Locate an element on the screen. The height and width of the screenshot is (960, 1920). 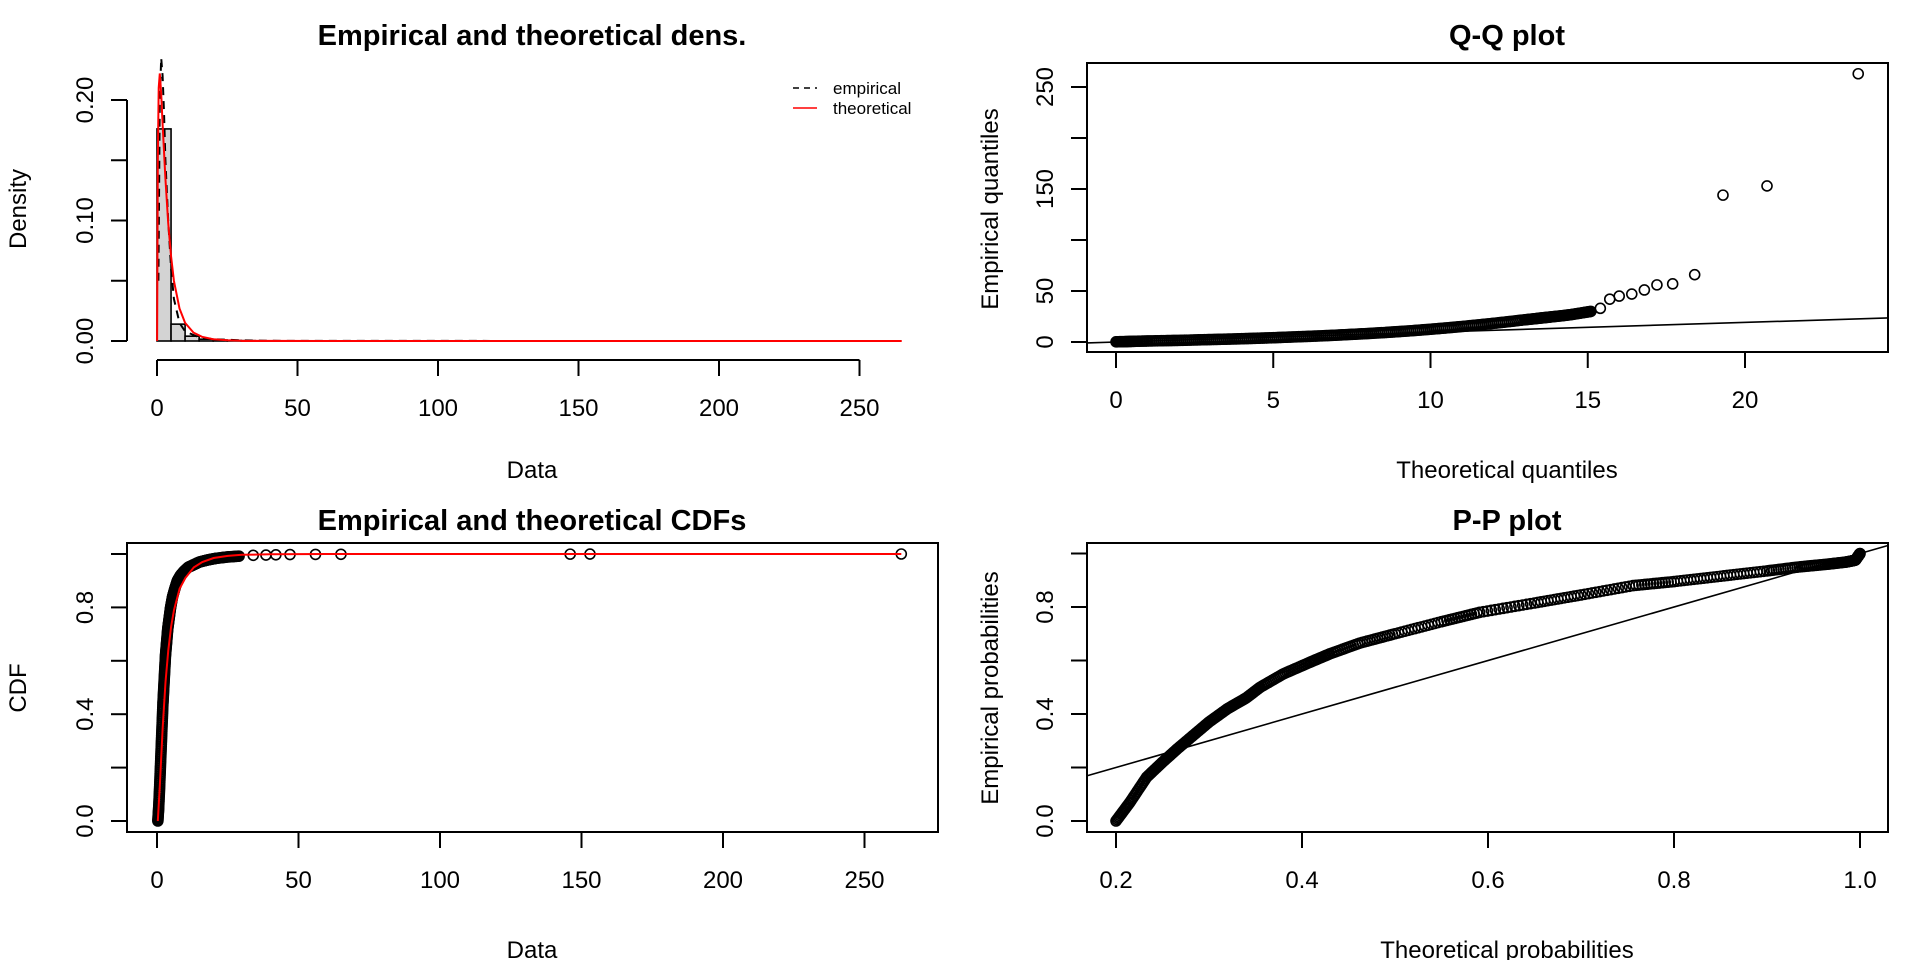
pp-y-tick-label: 0.4 is located at coordinates (1045, 713).